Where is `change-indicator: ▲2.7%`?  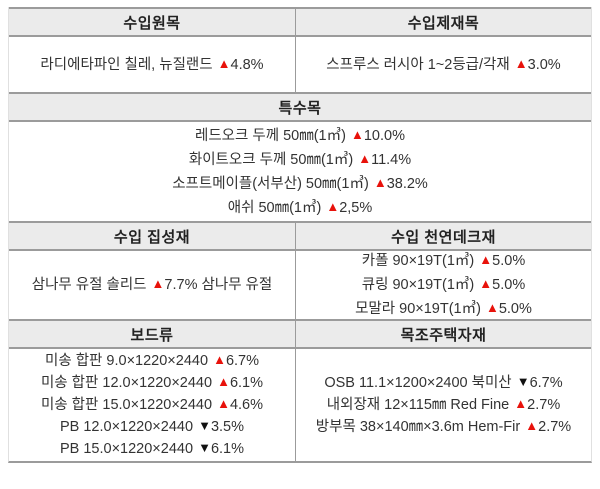
change-indicator: ▲2.7% is located at coordinates (537, 404).